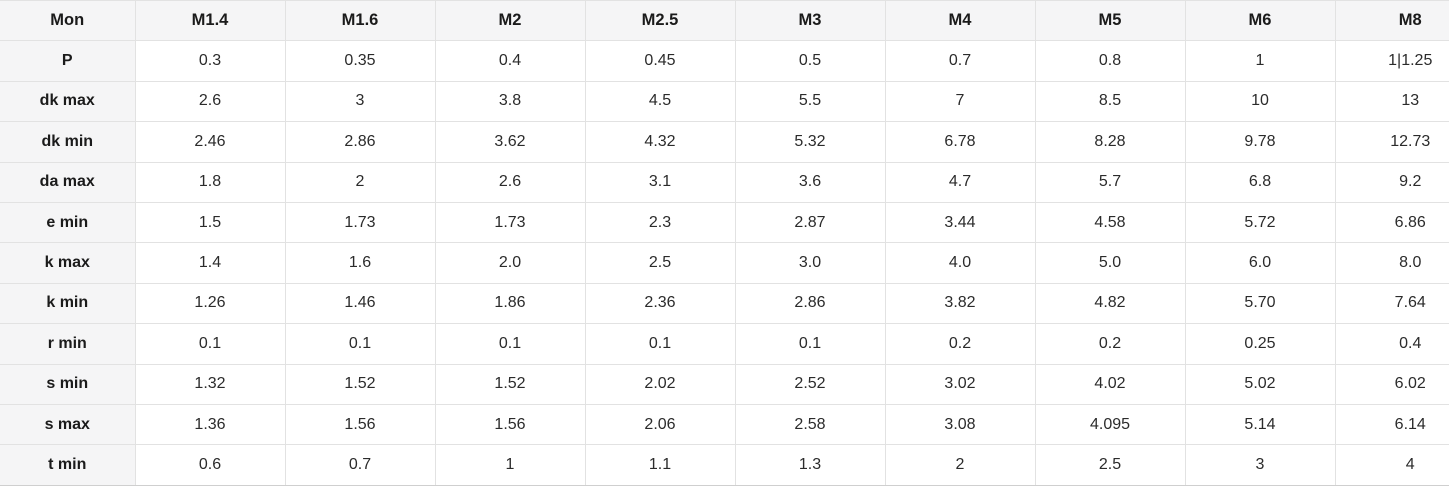  Describe the element at coordinates (810, 61) in the screenshot. I see `data-cell: 0.5` at that location.